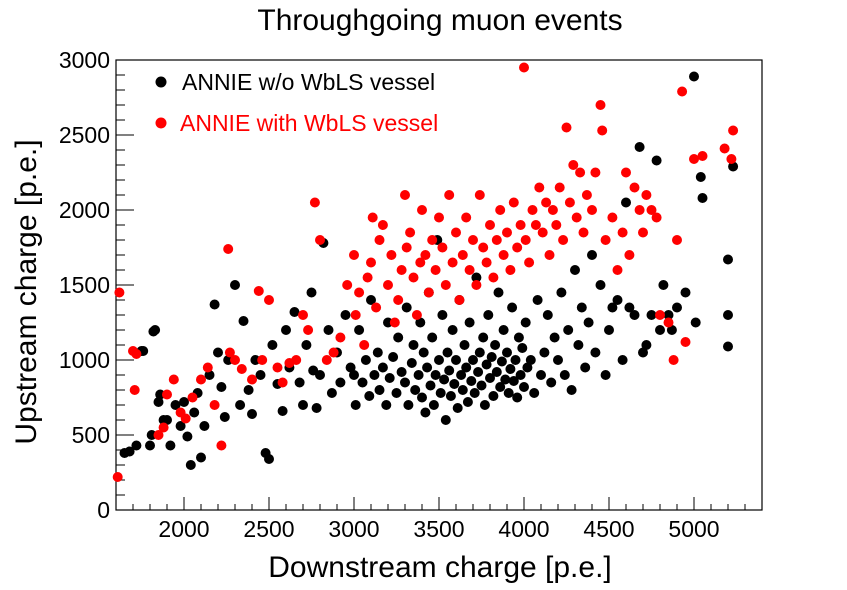  What do you see at coordinates (308, 82) in the screenshot?
I see `legend-label-without-vessel: ANNIE w/o WbLS vessel` at bounding box center [308, 82].